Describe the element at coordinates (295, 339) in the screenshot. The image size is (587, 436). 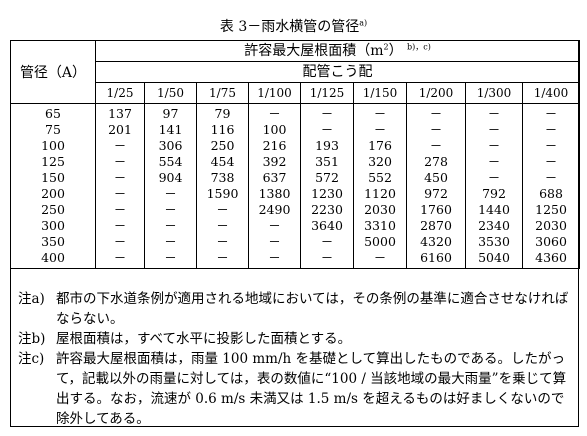
I see `footnote: 注b) 屋根面積は，すべて水平に投影した面積とする。` at that location.